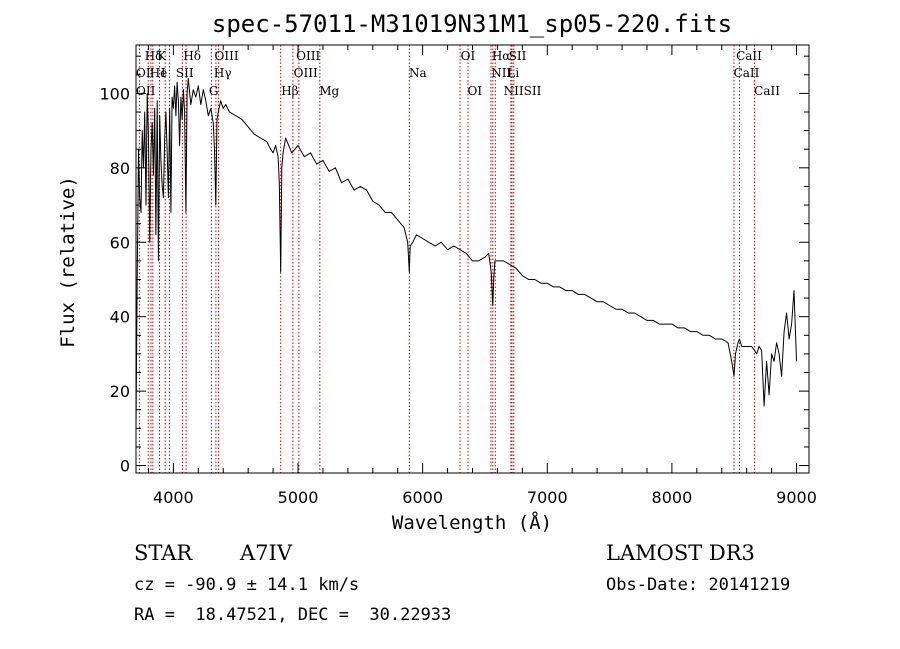  I want to click on line-label-14: OIII, so click(306, 73).